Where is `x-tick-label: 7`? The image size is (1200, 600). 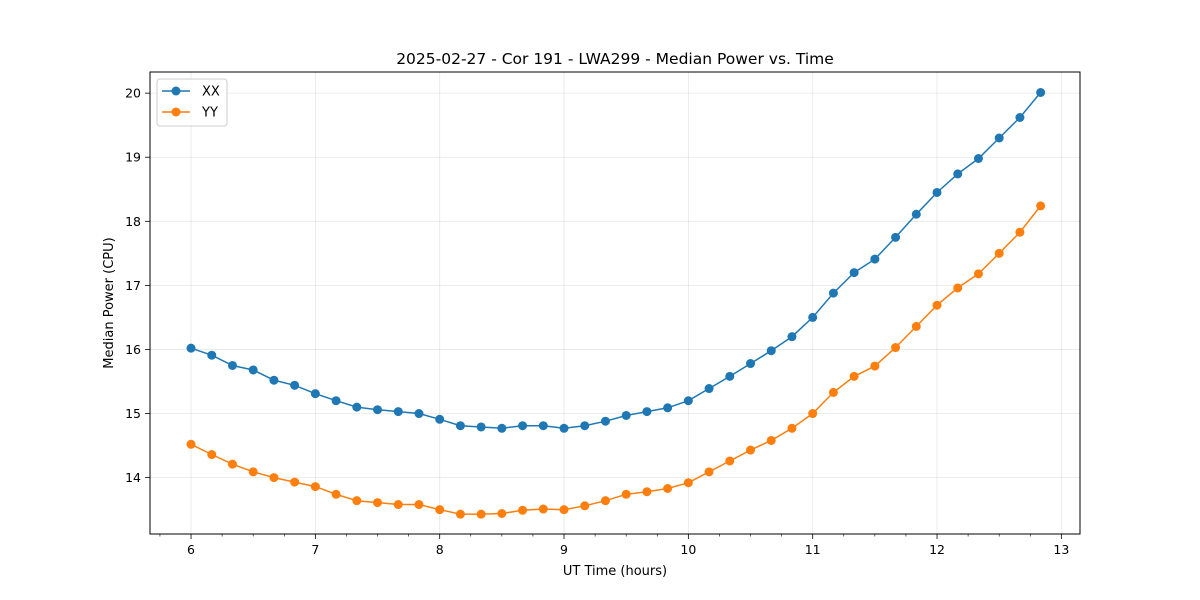 x-tick-label: 7 is located at coordinates (315, 549).